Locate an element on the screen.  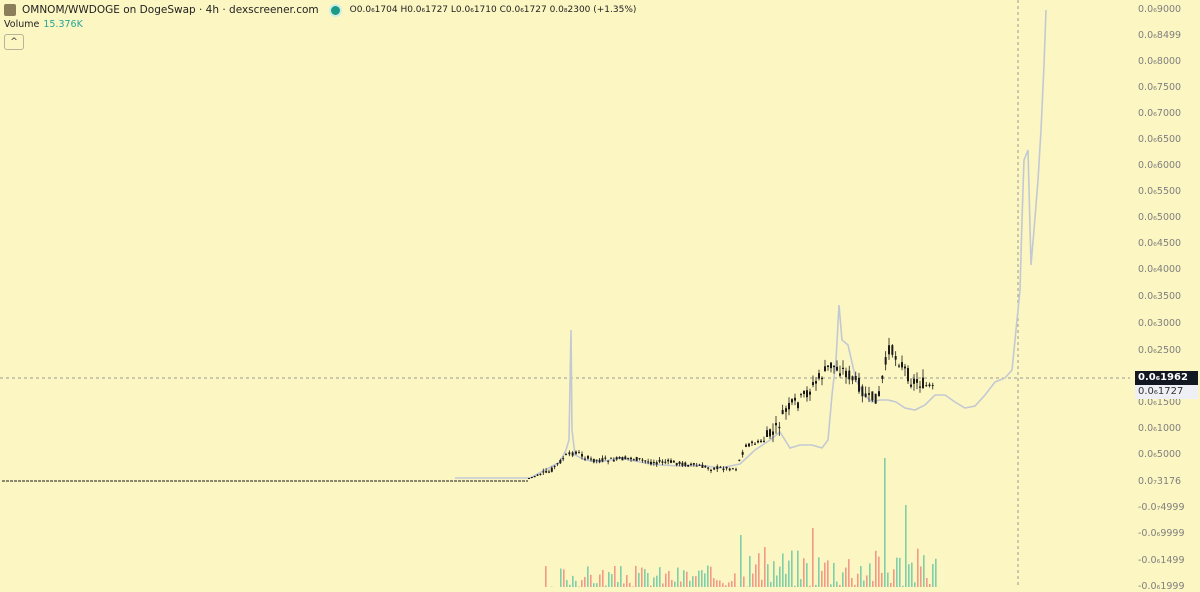
token-icon is located at coordinates (10, 10).